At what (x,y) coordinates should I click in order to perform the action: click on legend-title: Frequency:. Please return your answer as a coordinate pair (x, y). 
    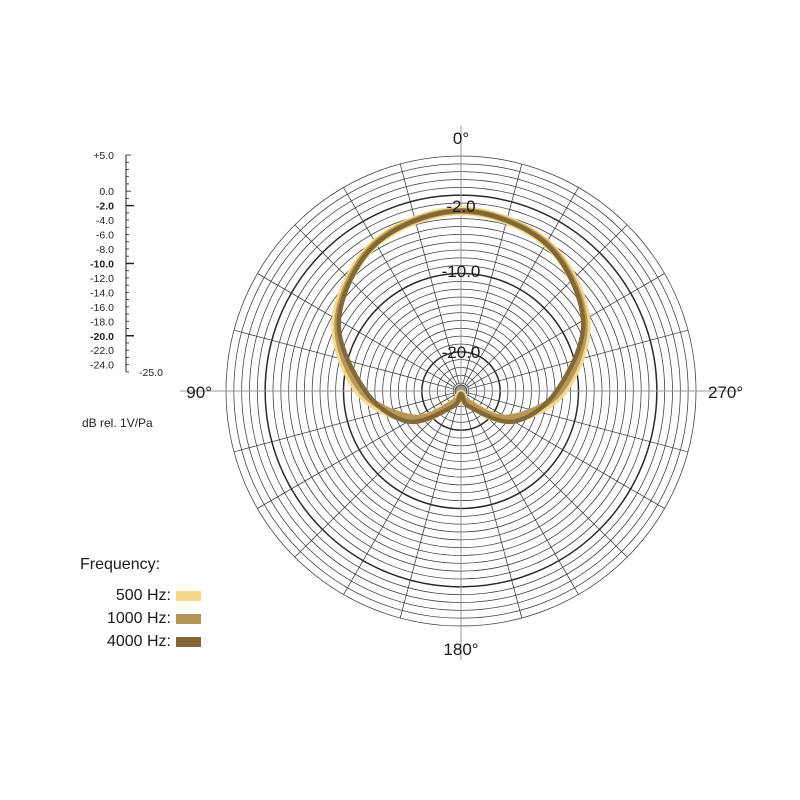
    Looking at the image, I should click on (120, 564).